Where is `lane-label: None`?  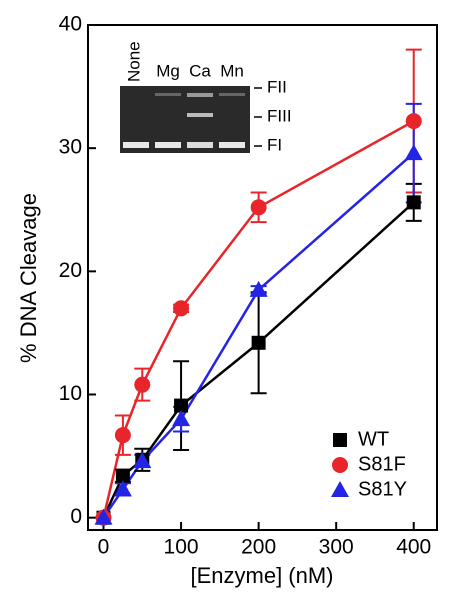
lane-label: None is located at coordinates (133, 61).